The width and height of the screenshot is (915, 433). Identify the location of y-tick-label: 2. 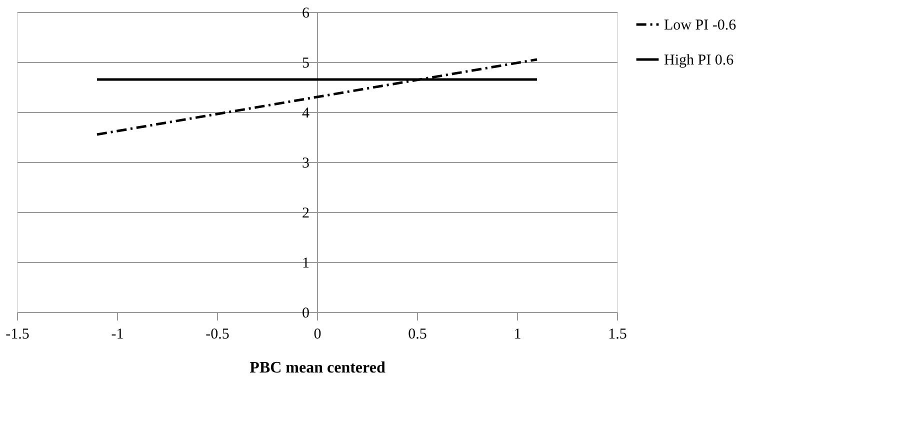
(306, 214).